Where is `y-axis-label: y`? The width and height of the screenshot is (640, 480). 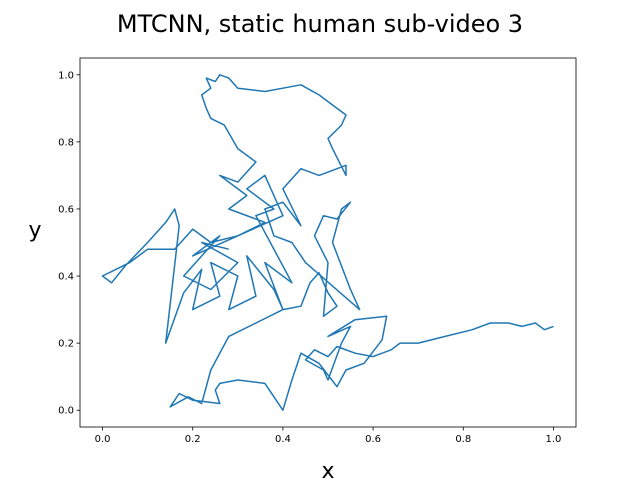
y-axis-label: y is located at coordinates (34, 230).